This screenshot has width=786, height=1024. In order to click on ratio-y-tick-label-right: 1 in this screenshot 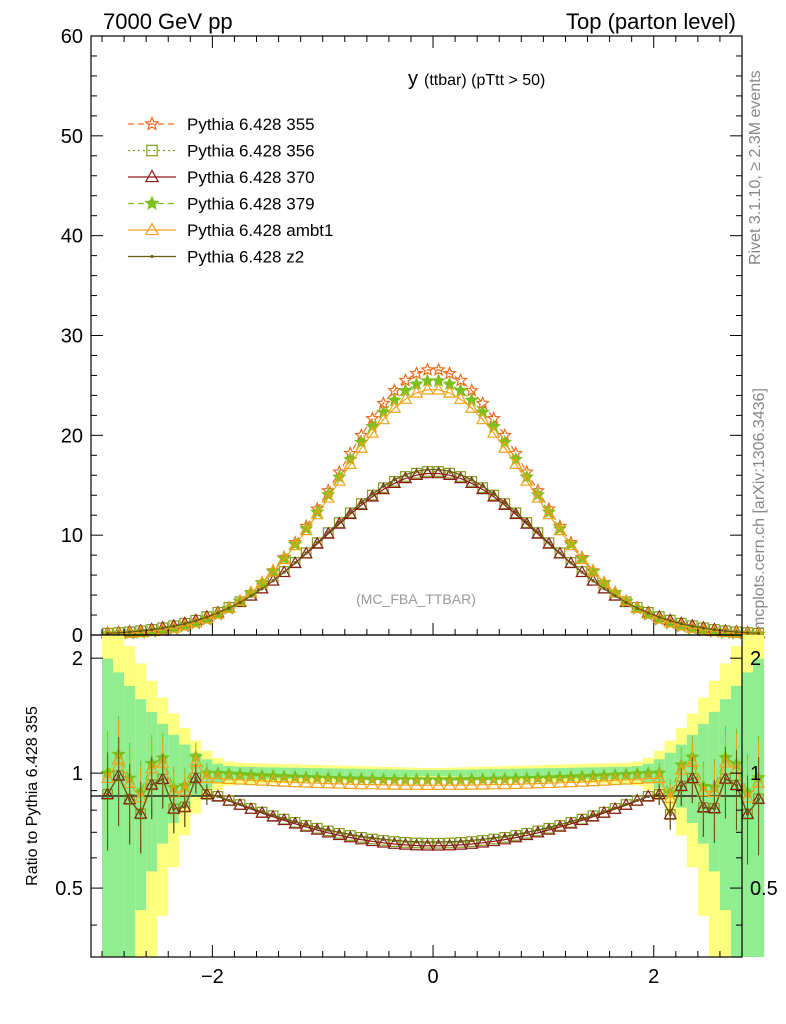, I will do `click(755, 774)`.